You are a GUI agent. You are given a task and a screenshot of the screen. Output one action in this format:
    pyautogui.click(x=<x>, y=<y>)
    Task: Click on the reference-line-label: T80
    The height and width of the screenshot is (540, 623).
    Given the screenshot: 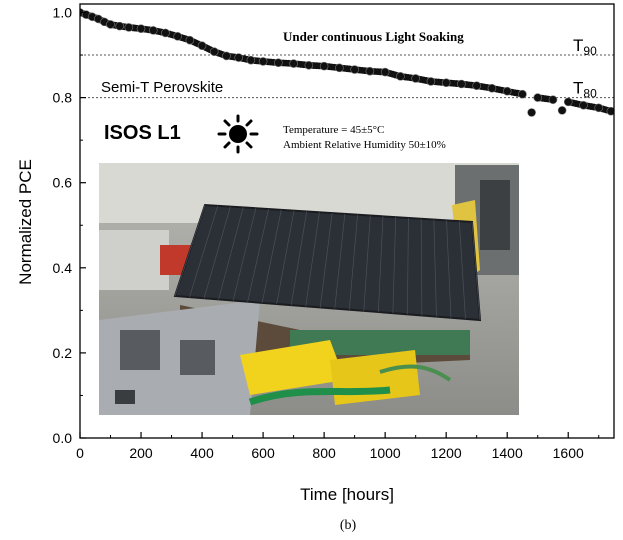 What is the action you would take?
    pyautogui.click(x=585, y=90)
    